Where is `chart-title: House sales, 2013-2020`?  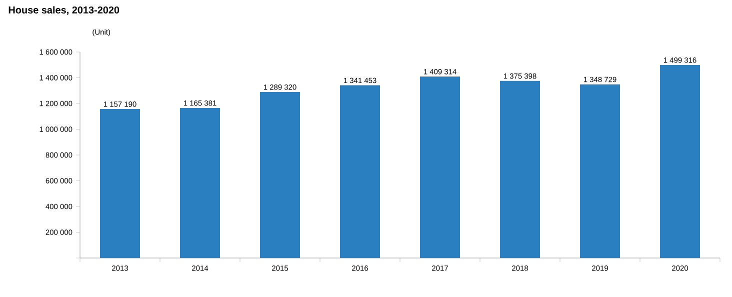 chart-title: House sales, 2013-2020 is located at coordinates (64, 10).